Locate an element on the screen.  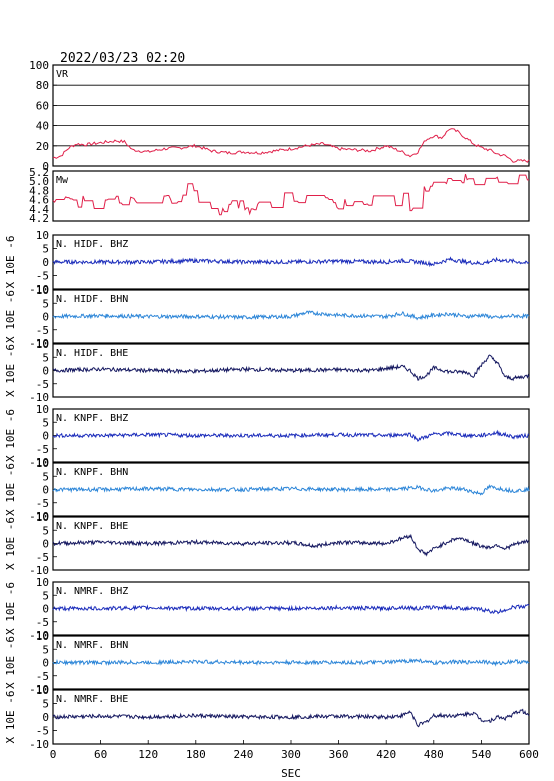
panel-label: N. NMRF. BHZ is located at coordinates (92, 591).